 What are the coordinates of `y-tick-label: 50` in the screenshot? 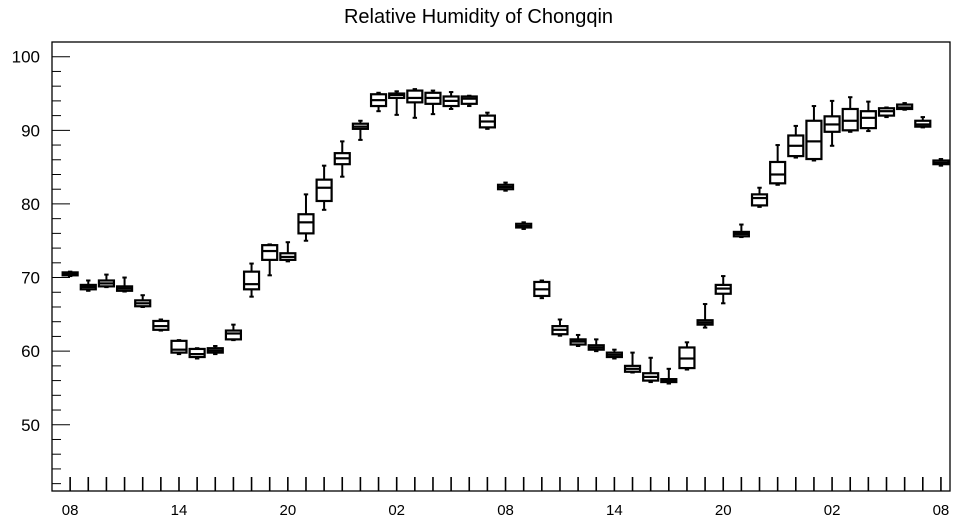 It's located at (30, 425).